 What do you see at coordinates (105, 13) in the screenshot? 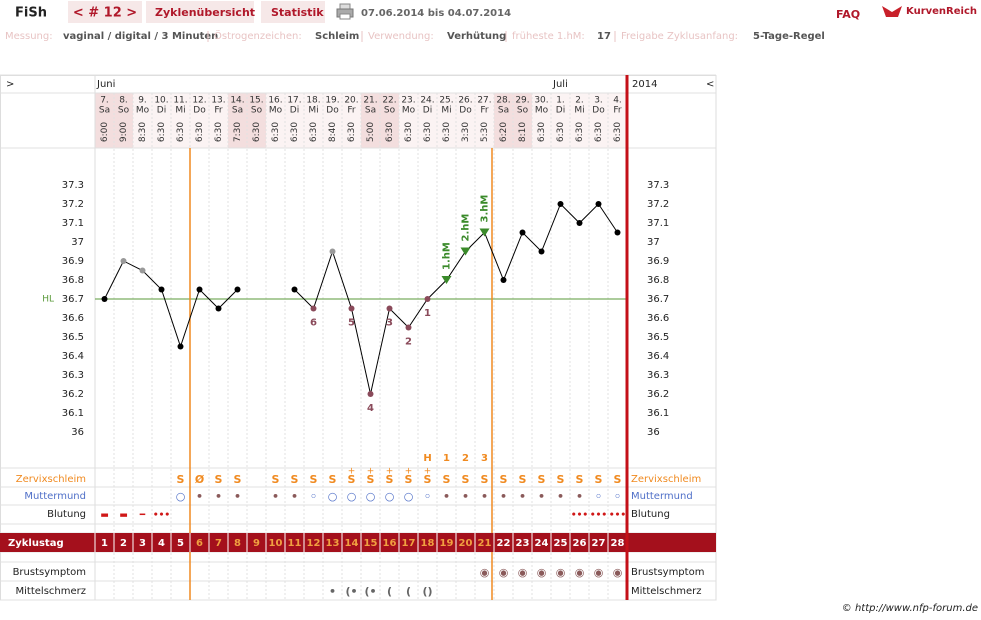
I see `cycle-nav: < # 12 >` at bounding box center [105, 13].